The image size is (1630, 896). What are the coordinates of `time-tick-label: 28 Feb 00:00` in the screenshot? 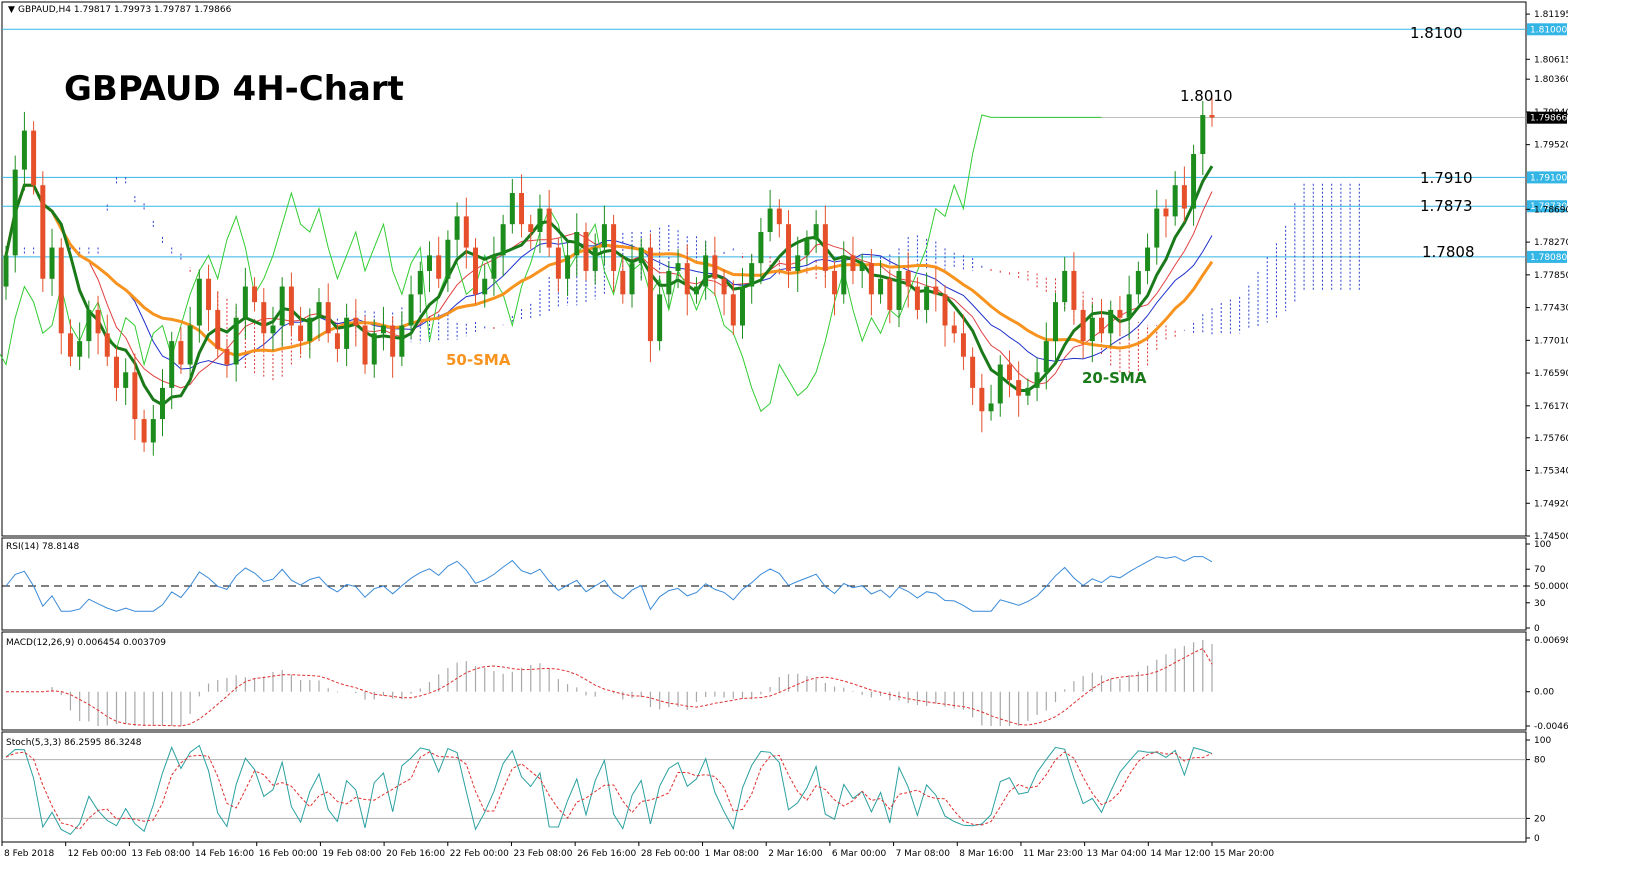 It's located at (670, 854).